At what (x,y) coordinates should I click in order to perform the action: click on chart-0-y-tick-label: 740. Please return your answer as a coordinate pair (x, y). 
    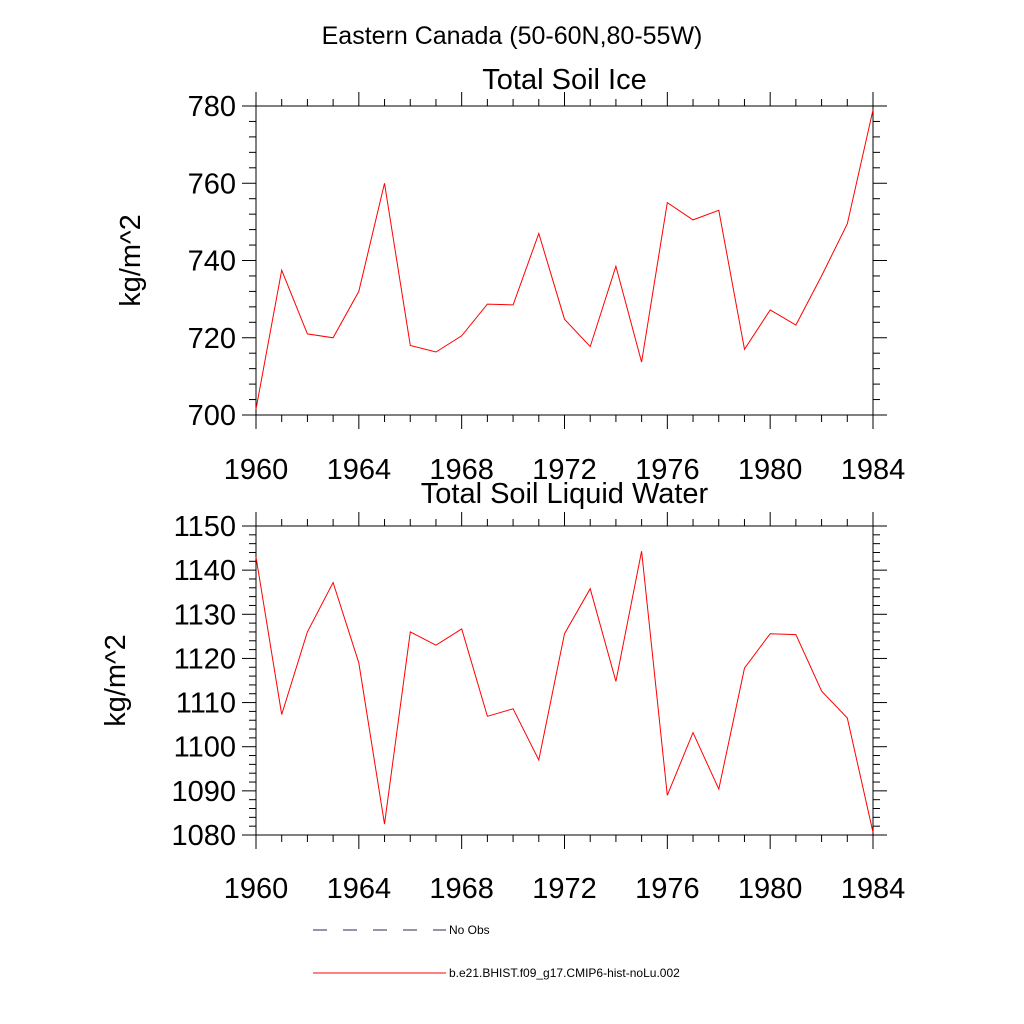
    Looking at the image, I should click on (212, 262).